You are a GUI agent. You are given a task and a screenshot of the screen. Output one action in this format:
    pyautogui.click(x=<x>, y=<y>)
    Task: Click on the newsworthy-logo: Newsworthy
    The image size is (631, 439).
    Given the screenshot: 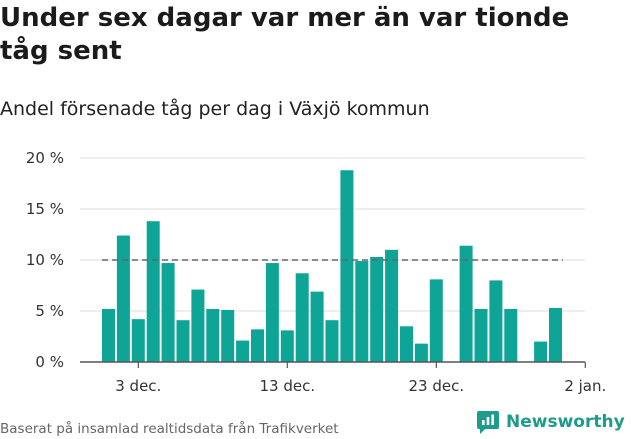 What is the action you would take?
    pyautogui.click(x=550, y=422)
    